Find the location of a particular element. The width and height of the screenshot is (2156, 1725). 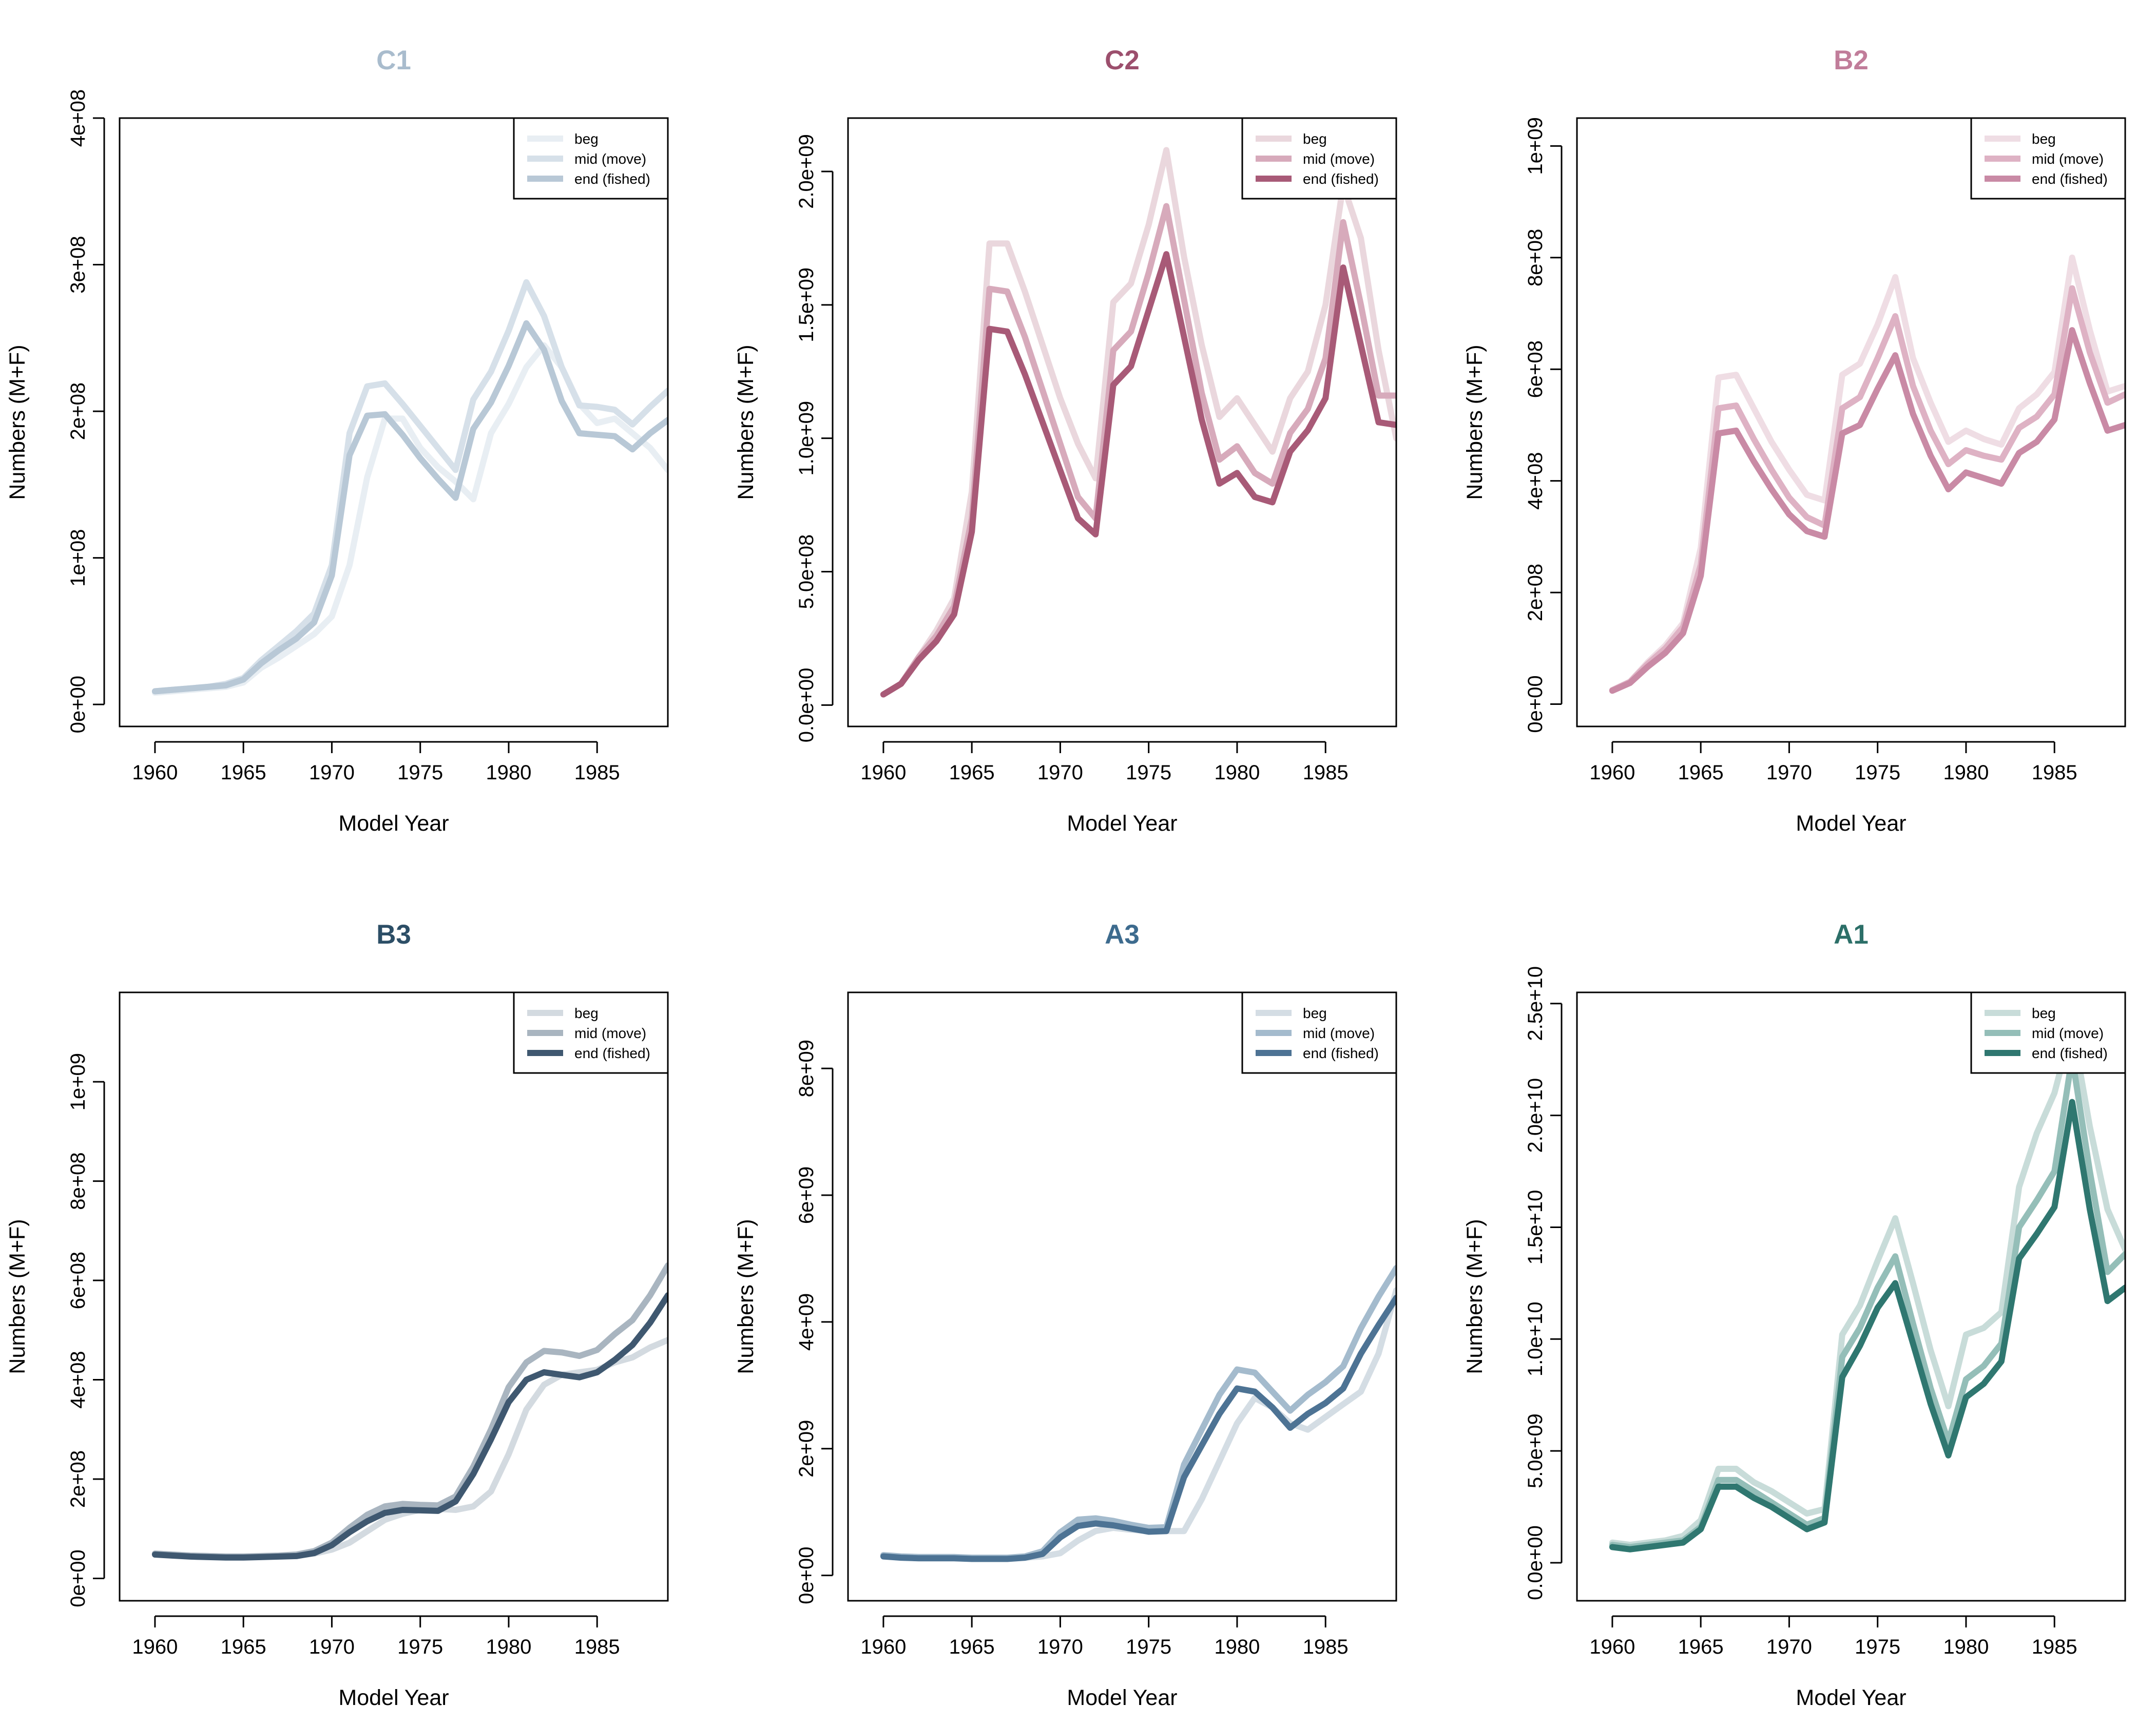

y-tick-label: 1.5e+09 is located at coordinates (806, 304).